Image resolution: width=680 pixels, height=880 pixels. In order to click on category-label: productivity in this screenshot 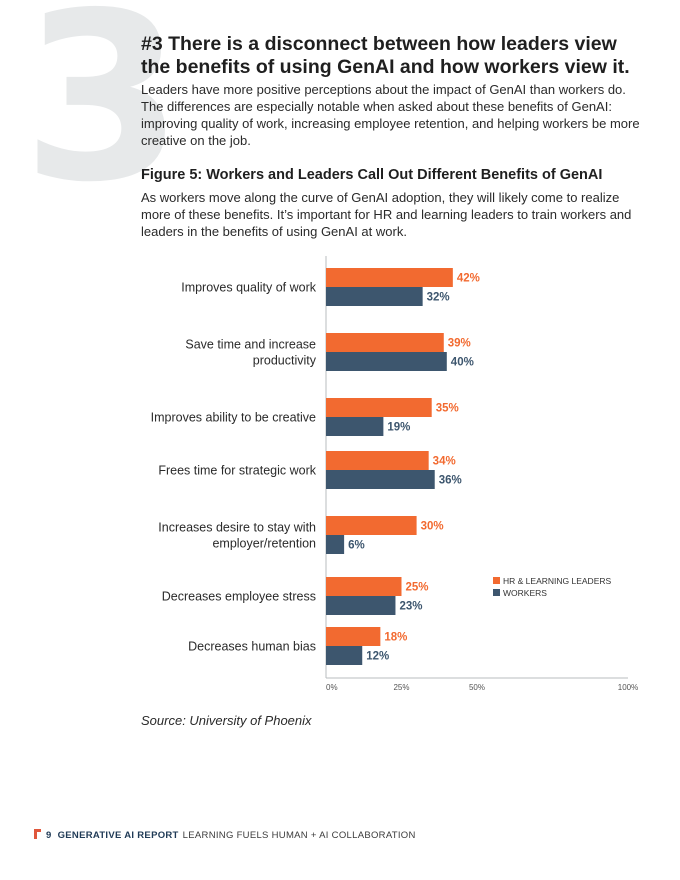, I will do `click(285, 361)`.